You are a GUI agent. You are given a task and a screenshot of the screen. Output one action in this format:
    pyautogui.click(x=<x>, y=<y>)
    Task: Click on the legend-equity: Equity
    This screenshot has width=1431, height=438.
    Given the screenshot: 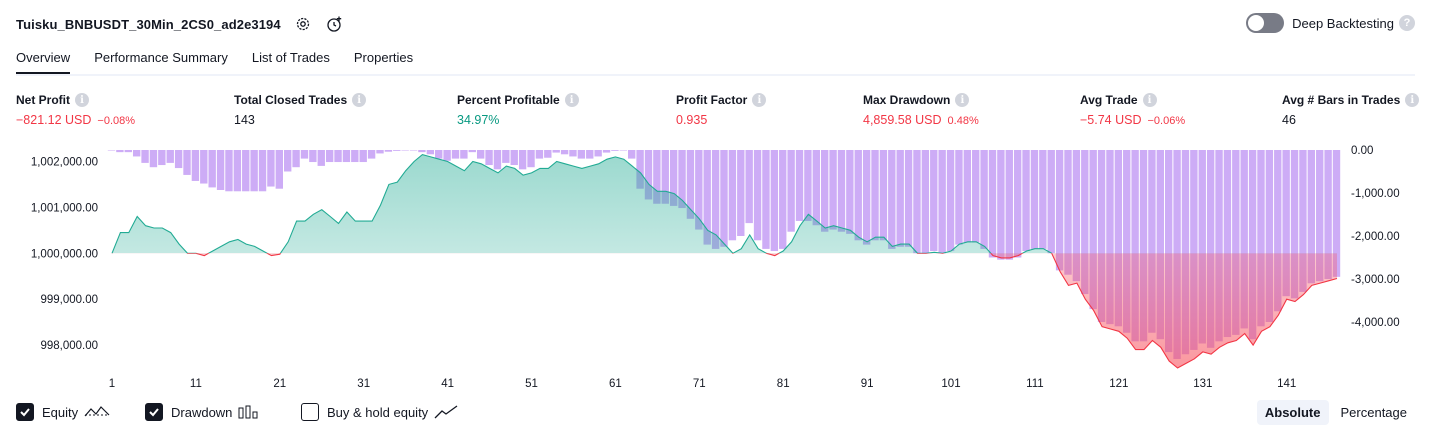 What is the action you would take?
    pyautogui.click(x=63, y=412)
    